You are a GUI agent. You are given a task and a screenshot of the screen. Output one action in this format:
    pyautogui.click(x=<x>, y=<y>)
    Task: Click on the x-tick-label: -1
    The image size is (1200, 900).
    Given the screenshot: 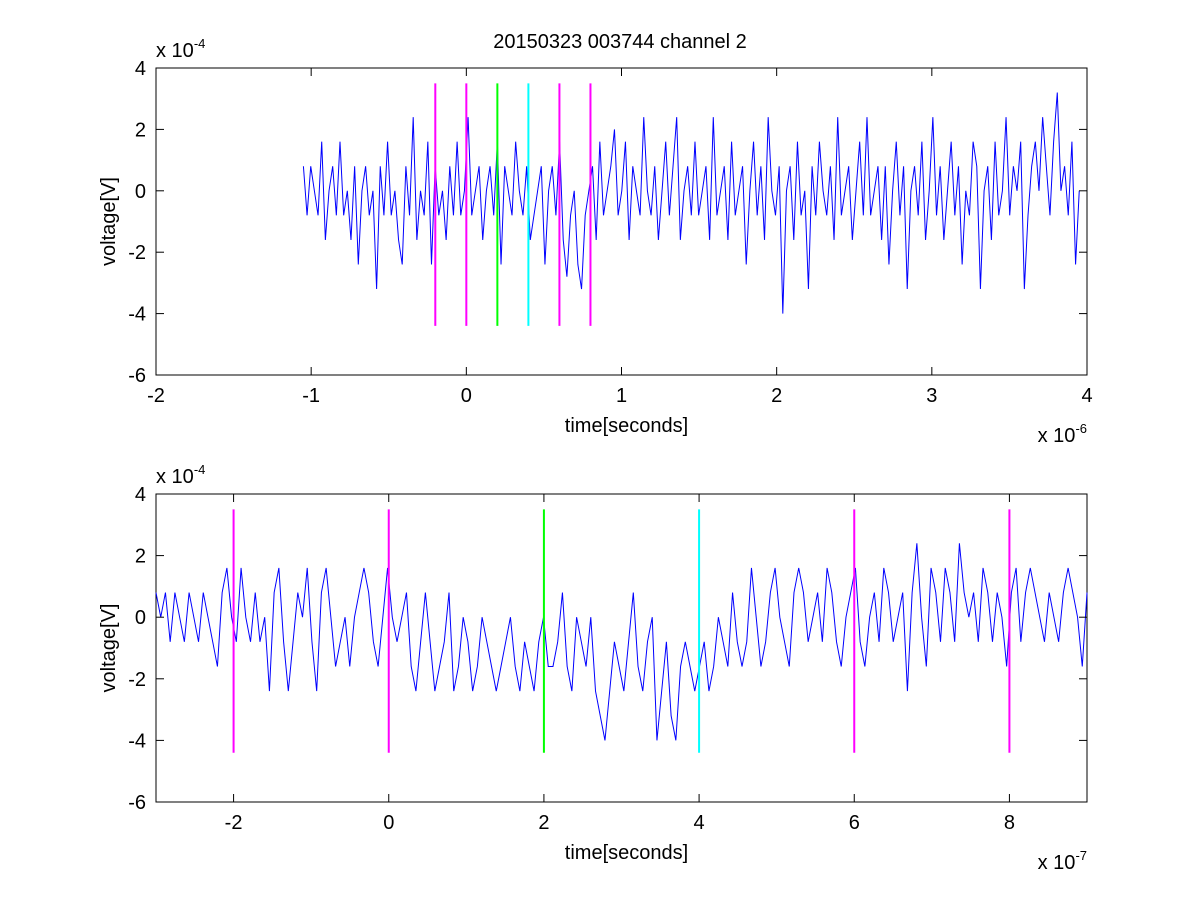 What is the action you would take?
    pyautogui.click(x=311, y=396)
    